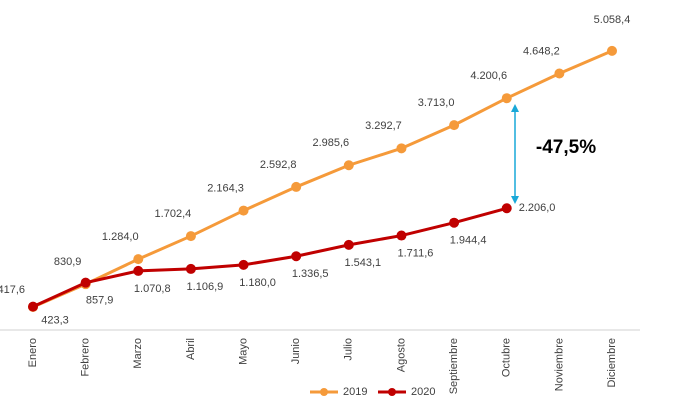 The height and width of the screenshot is (418, 690). What do you see at coordinates (296, 351) in the screenshot?
I see `x-tick-label: Junio` at bounding box center [296, 351].